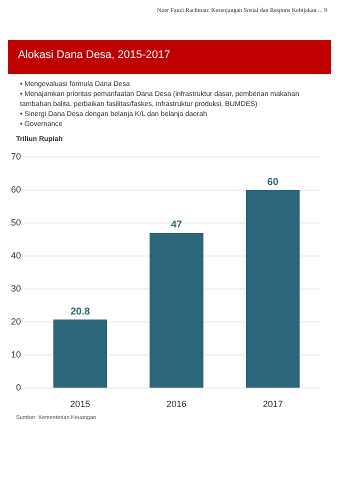 This screenshot has width=339, height=480. I want to click on y-tick-label: 40, so click(16, 255).